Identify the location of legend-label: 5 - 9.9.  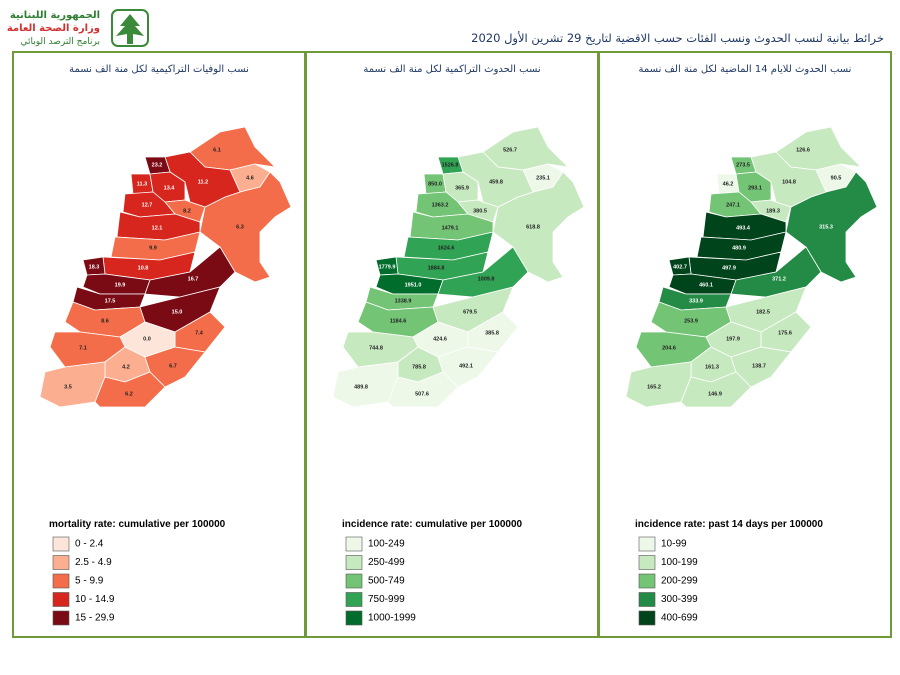
(89, 581).